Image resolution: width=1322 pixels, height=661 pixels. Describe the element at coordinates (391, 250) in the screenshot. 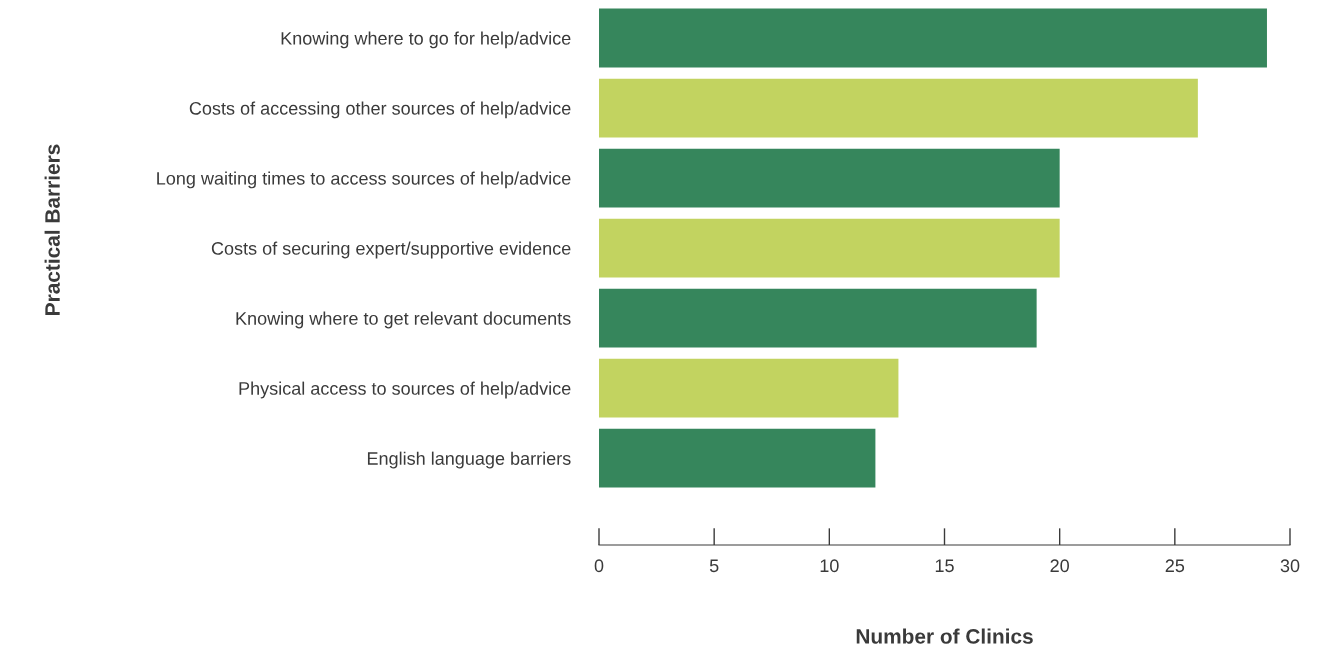

I see `y-tick-label: Costs of securing expert/supportive evidence` at that location.